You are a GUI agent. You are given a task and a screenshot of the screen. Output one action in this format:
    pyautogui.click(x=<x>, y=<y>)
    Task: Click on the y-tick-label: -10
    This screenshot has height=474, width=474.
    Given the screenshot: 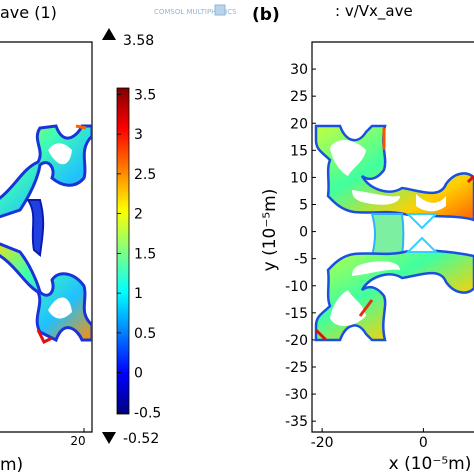 What is the action you would take?
    pyautogui.click(x=296, y=287)
    